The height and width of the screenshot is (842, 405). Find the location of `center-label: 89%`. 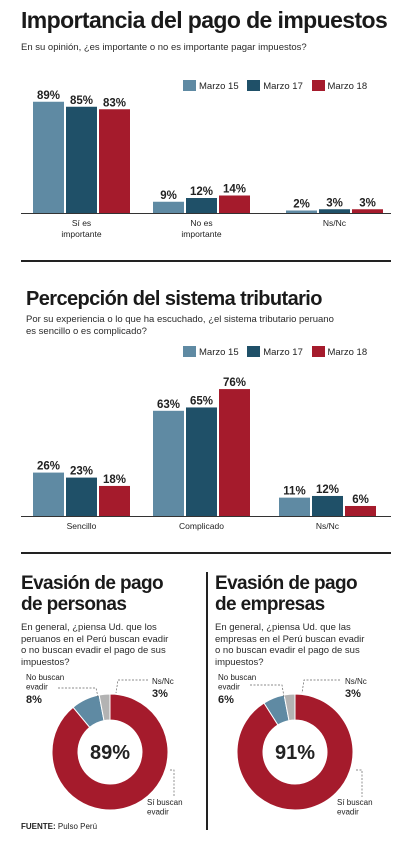

center-label: 89% is located at coordinates (110, 753).